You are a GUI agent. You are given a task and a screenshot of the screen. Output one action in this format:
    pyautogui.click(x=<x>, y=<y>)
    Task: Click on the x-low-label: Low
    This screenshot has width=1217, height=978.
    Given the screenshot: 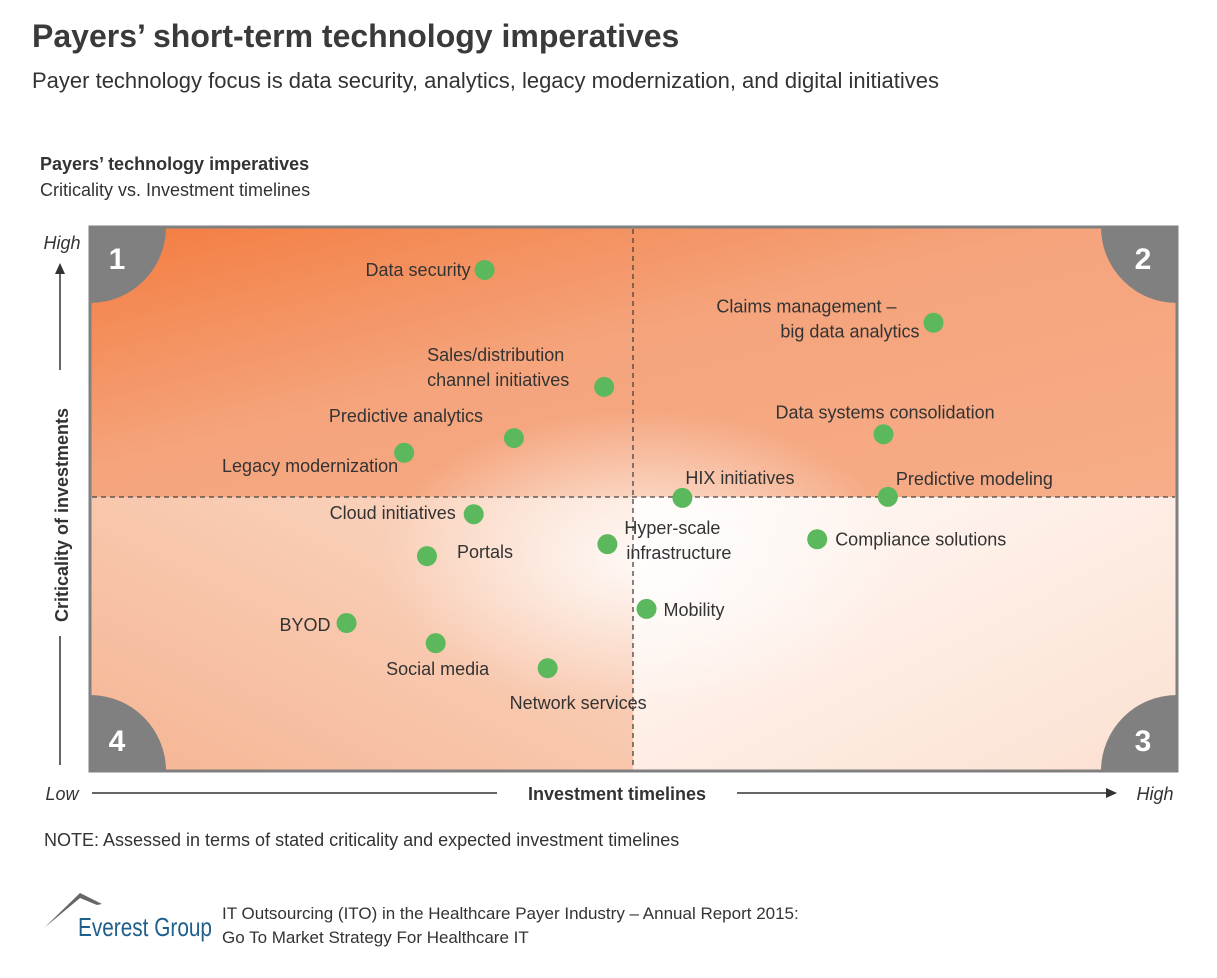 What is the action you would take?
    pyautogui.click(x=62, y=794)
    